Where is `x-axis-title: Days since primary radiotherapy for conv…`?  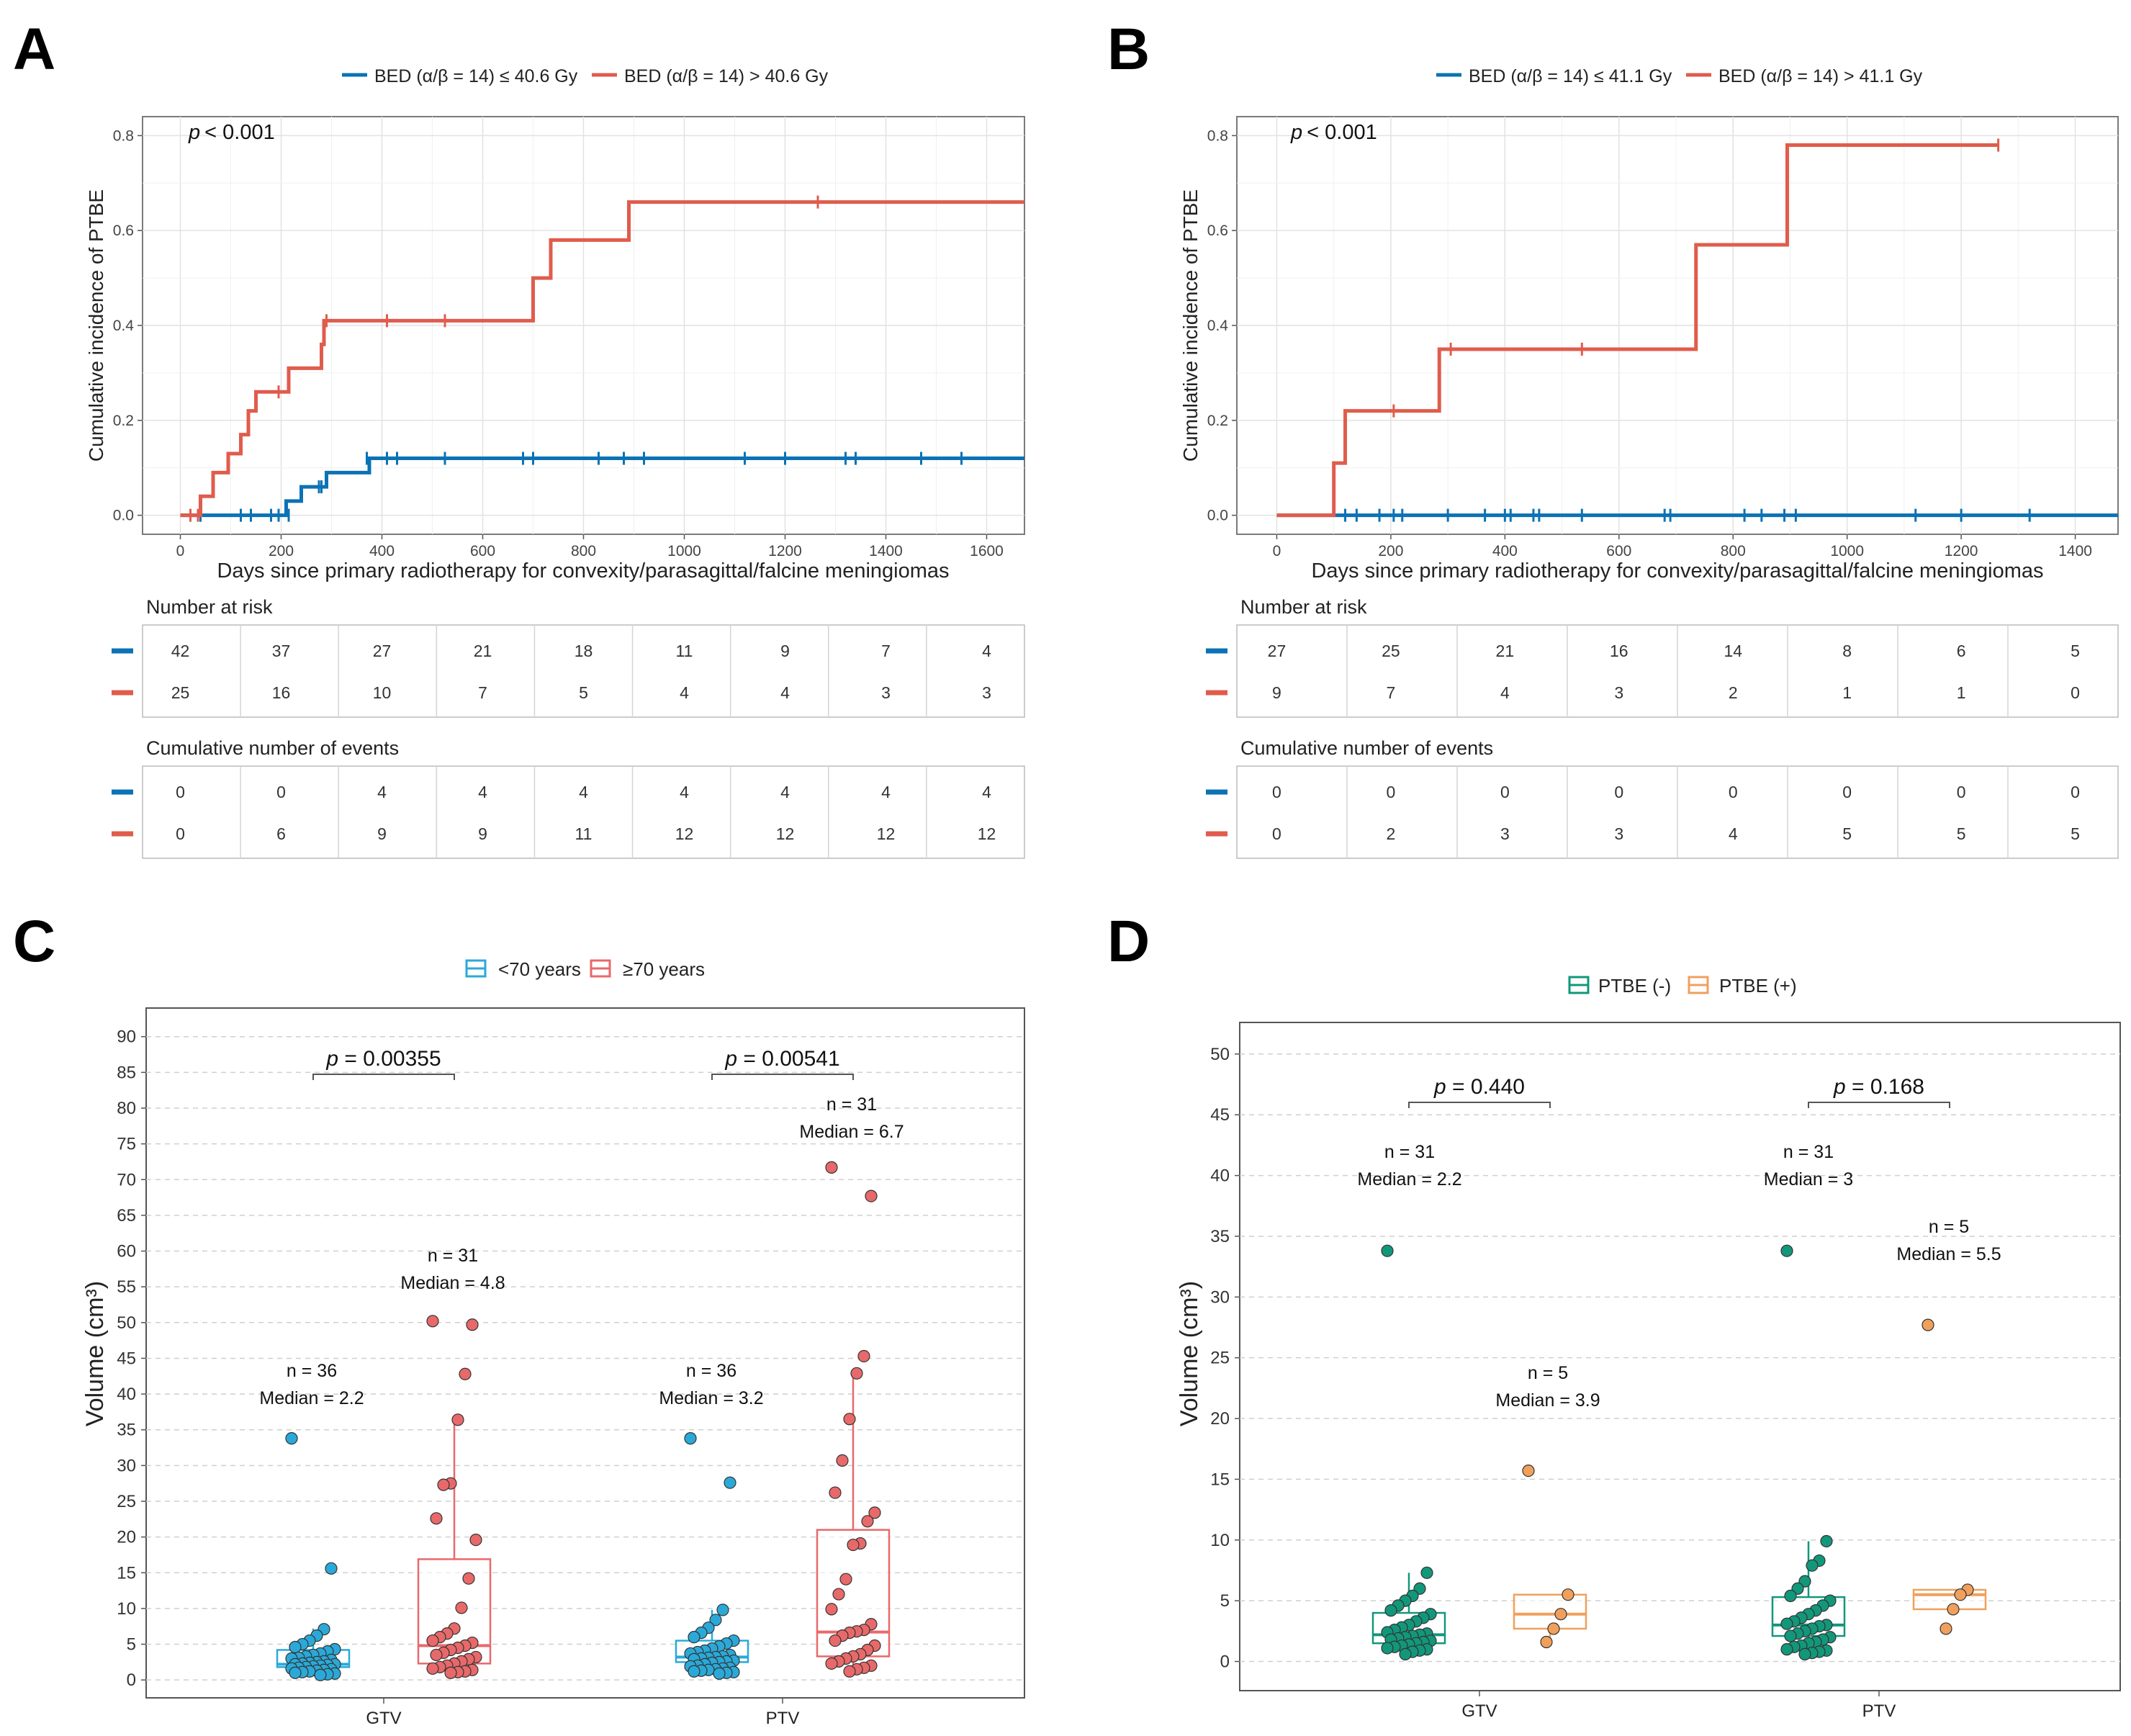
x-axis-title: Days since primary radiotherapy for conv… is located at coordinates (583, 571).